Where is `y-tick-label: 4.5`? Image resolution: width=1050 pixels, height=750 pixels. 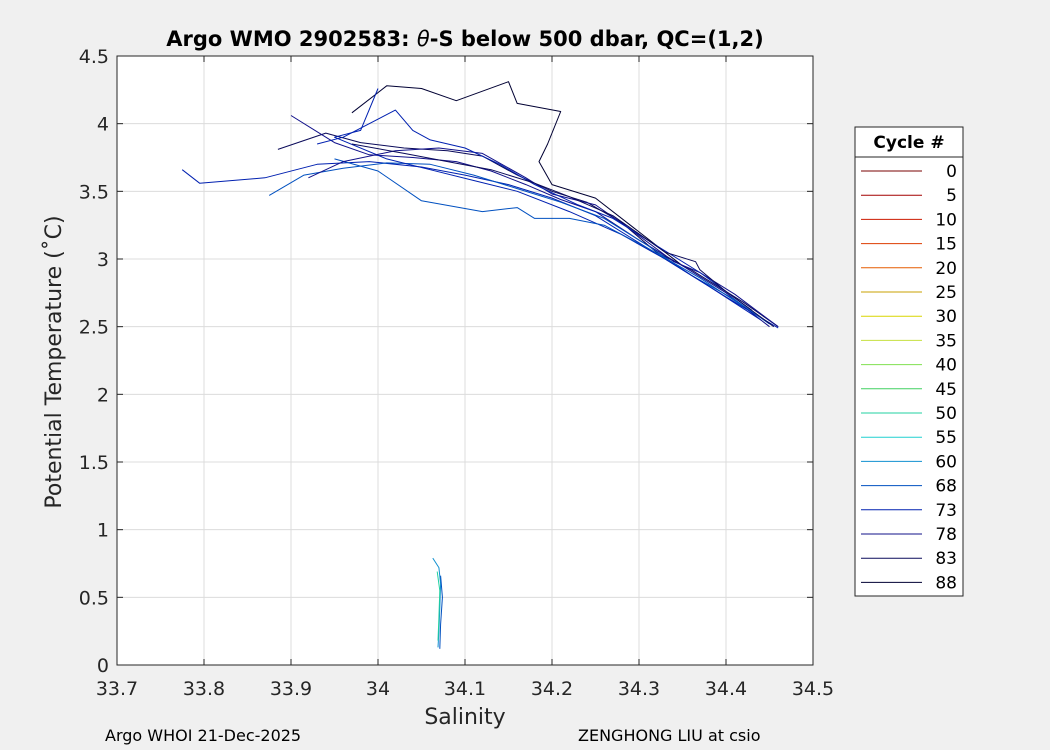 y-tick-label: 4.5 is located at coordinates (94, 57).